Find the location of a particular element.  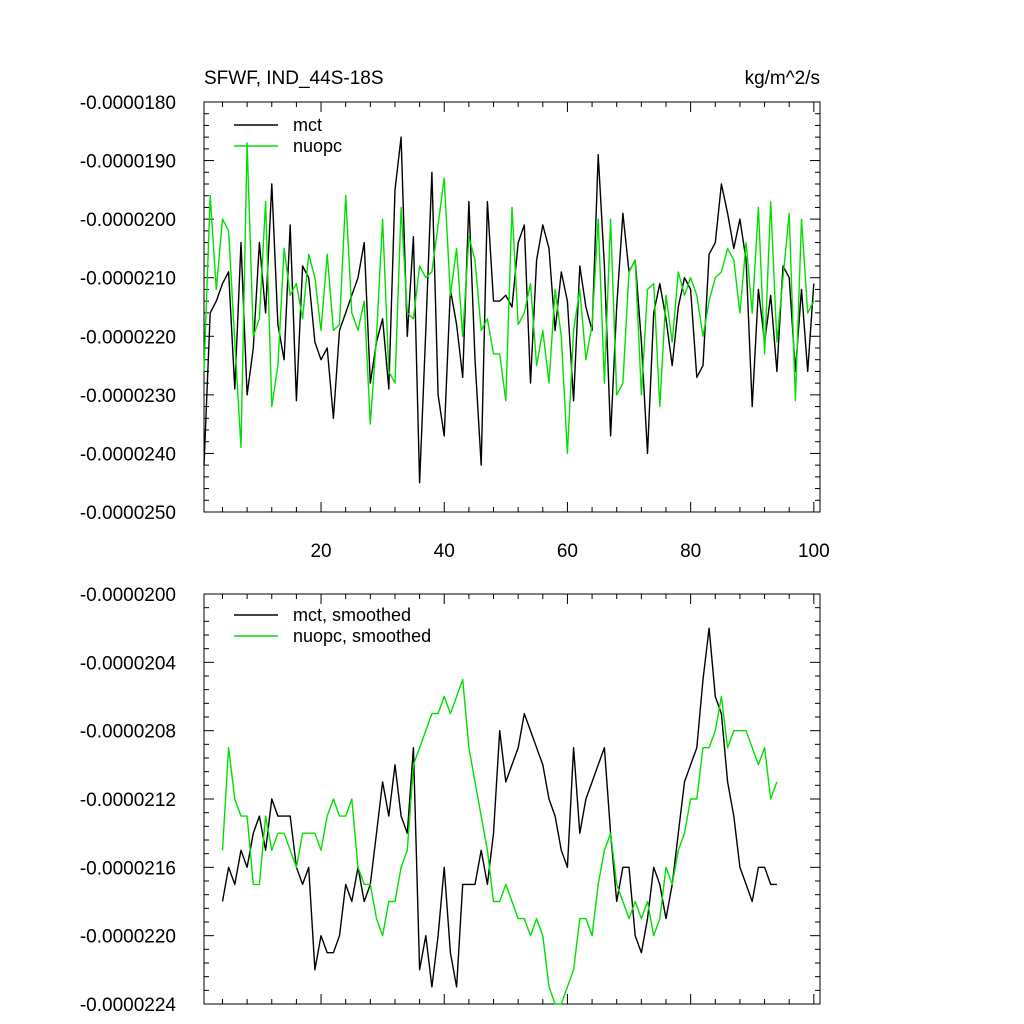

y-tick-label: -0.0000212 is located at coordinates (128, 800).